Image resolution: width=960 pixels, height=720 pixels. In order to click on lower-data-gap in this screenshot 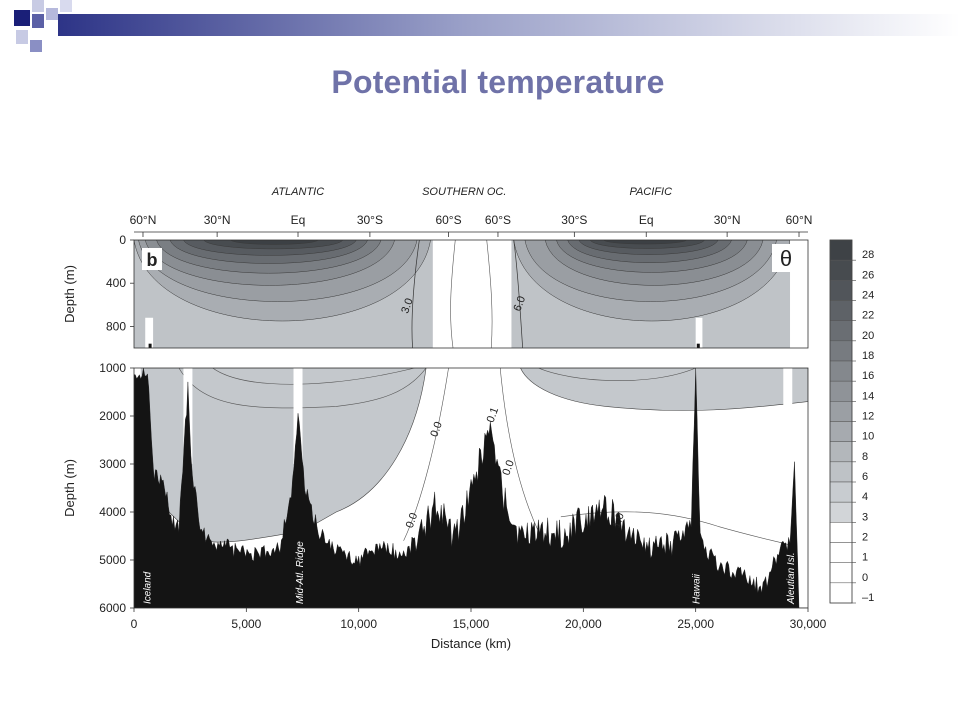, I will do `click(788, 416)`.